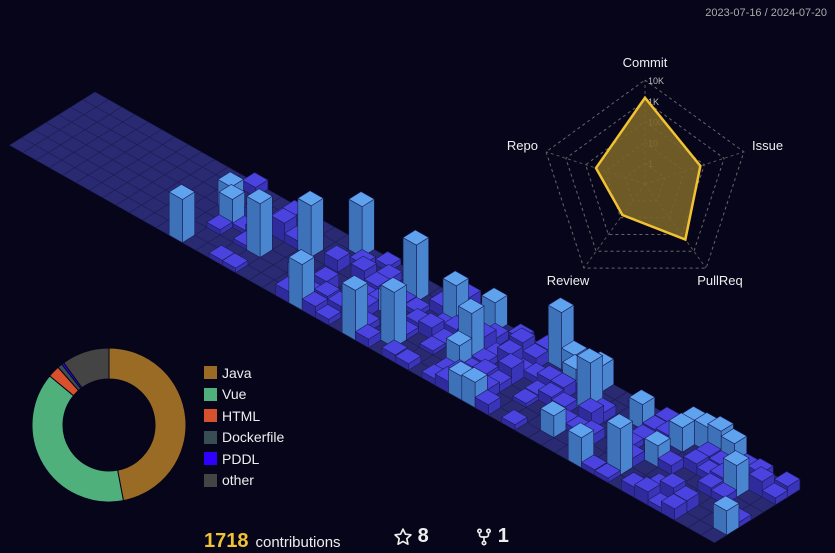 The width and height of the screenshot is (835, 553). I want to click on legend-item: Dockerfile, so click(244, 438).